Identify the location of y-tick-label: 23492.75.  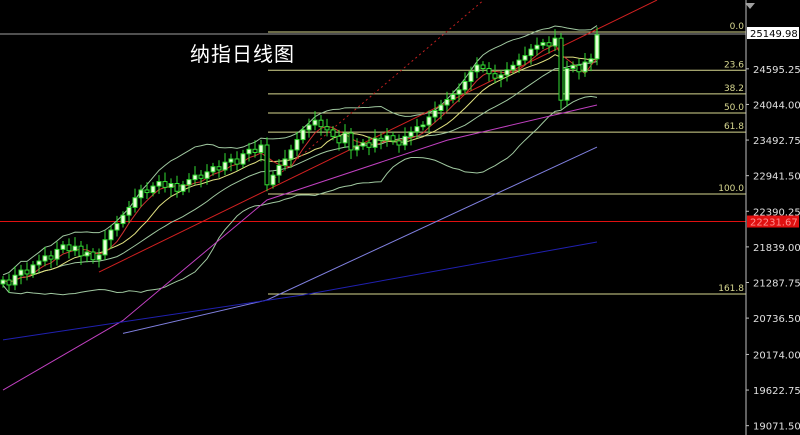
(776, 141).